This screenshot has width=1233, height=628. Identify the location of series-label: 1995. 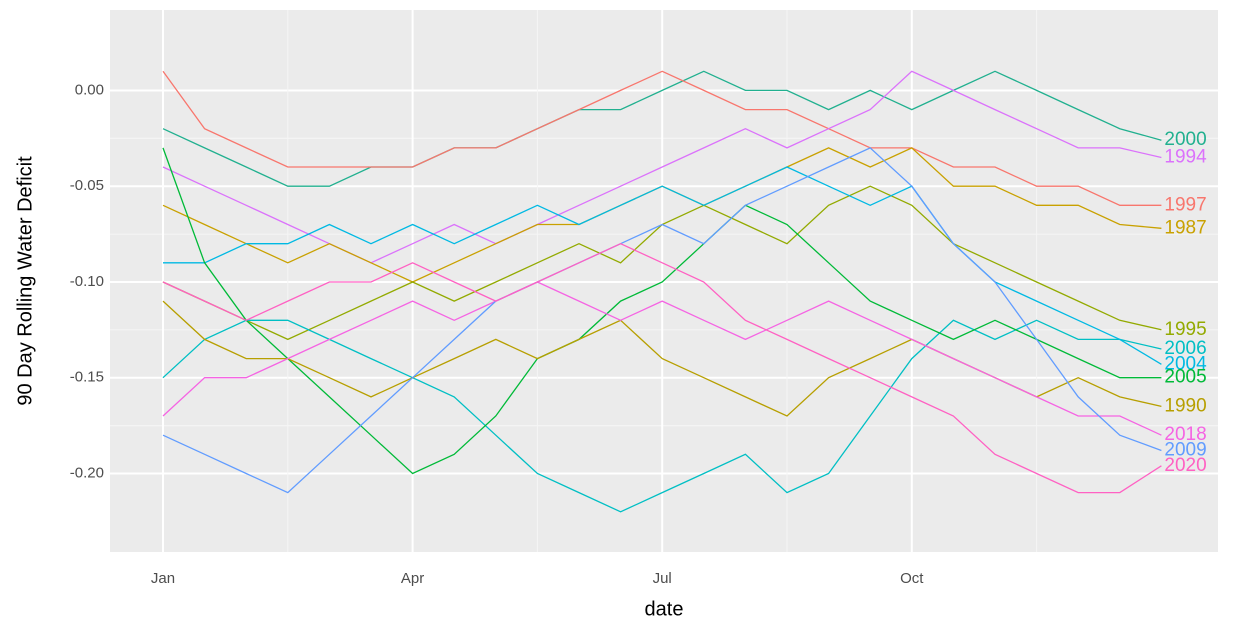
(1185, 329).